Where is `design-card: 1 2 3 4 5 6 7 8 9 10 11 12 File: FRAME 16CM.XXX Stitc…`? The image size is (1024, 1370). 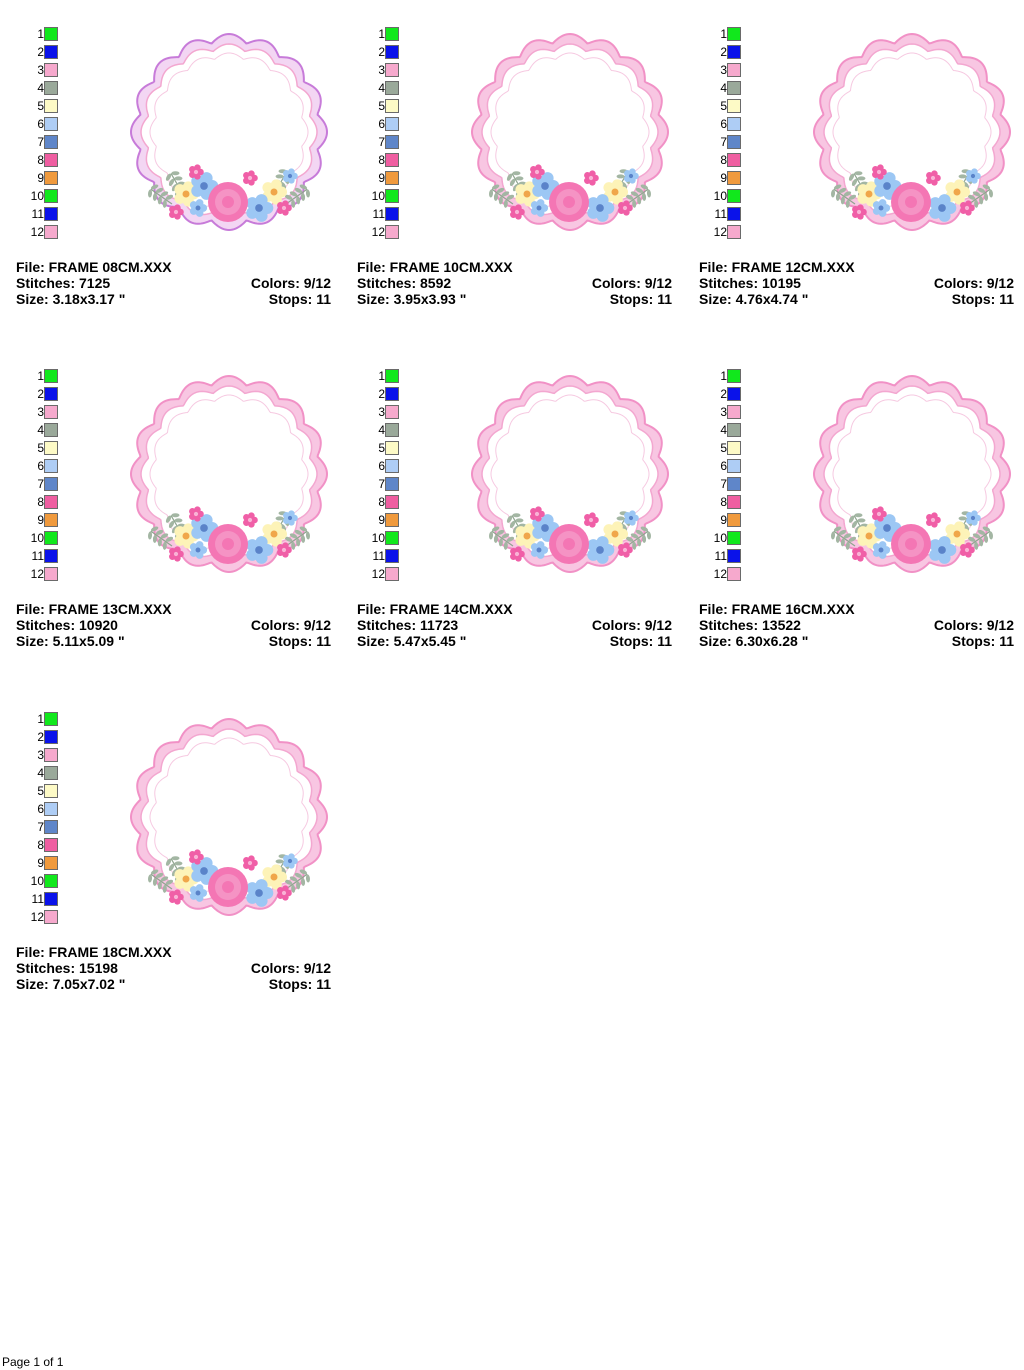
design-card: 1 2 3 4 5 6 7 8 9 10 11 12 File: FRAME 16CM.XXX Stitc… is located at coordinates (861, 513).